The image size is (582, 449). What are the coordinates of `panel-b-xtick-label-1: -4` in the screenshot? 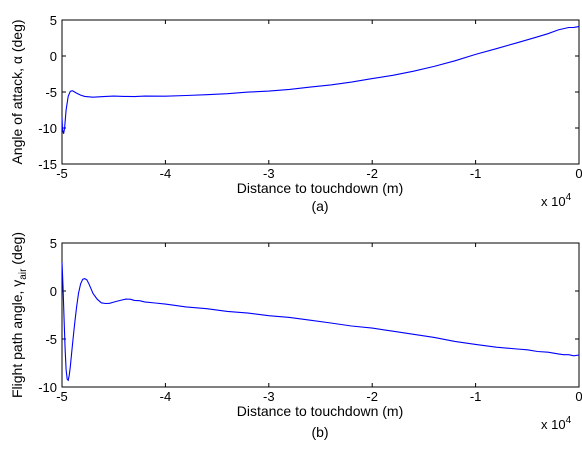 It's located at (166, 396).